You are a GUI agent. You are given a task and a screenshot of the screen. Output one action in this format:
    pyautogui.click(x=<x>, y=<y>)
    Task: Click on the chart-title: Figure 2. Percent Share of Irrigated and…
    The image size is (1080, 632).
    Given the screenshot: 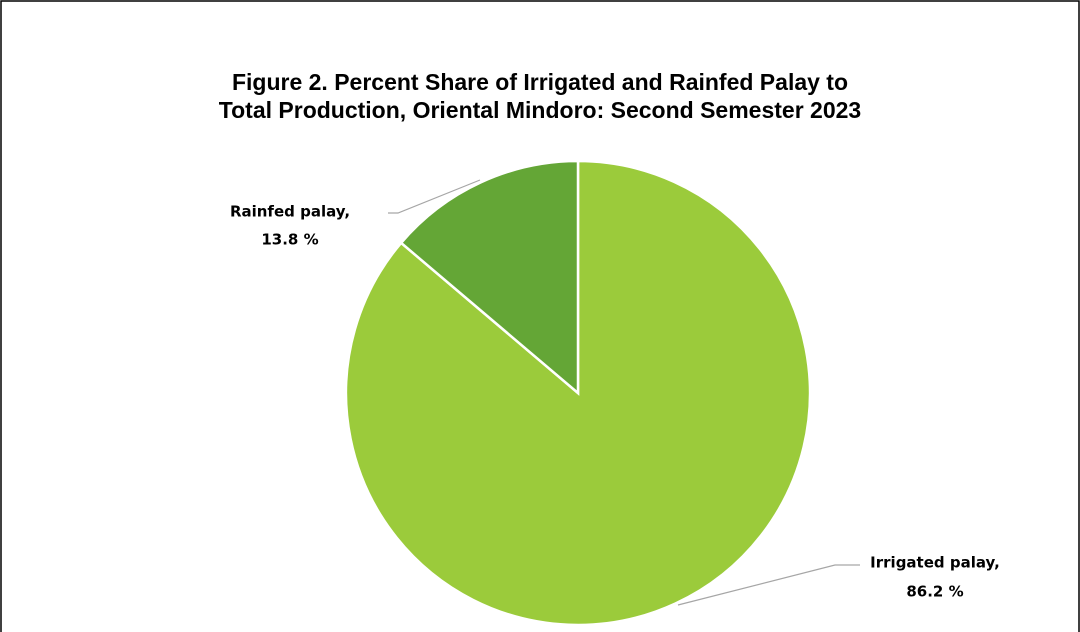 What is the action you would take?
    pyautogui.click(x=540, y=96)
    